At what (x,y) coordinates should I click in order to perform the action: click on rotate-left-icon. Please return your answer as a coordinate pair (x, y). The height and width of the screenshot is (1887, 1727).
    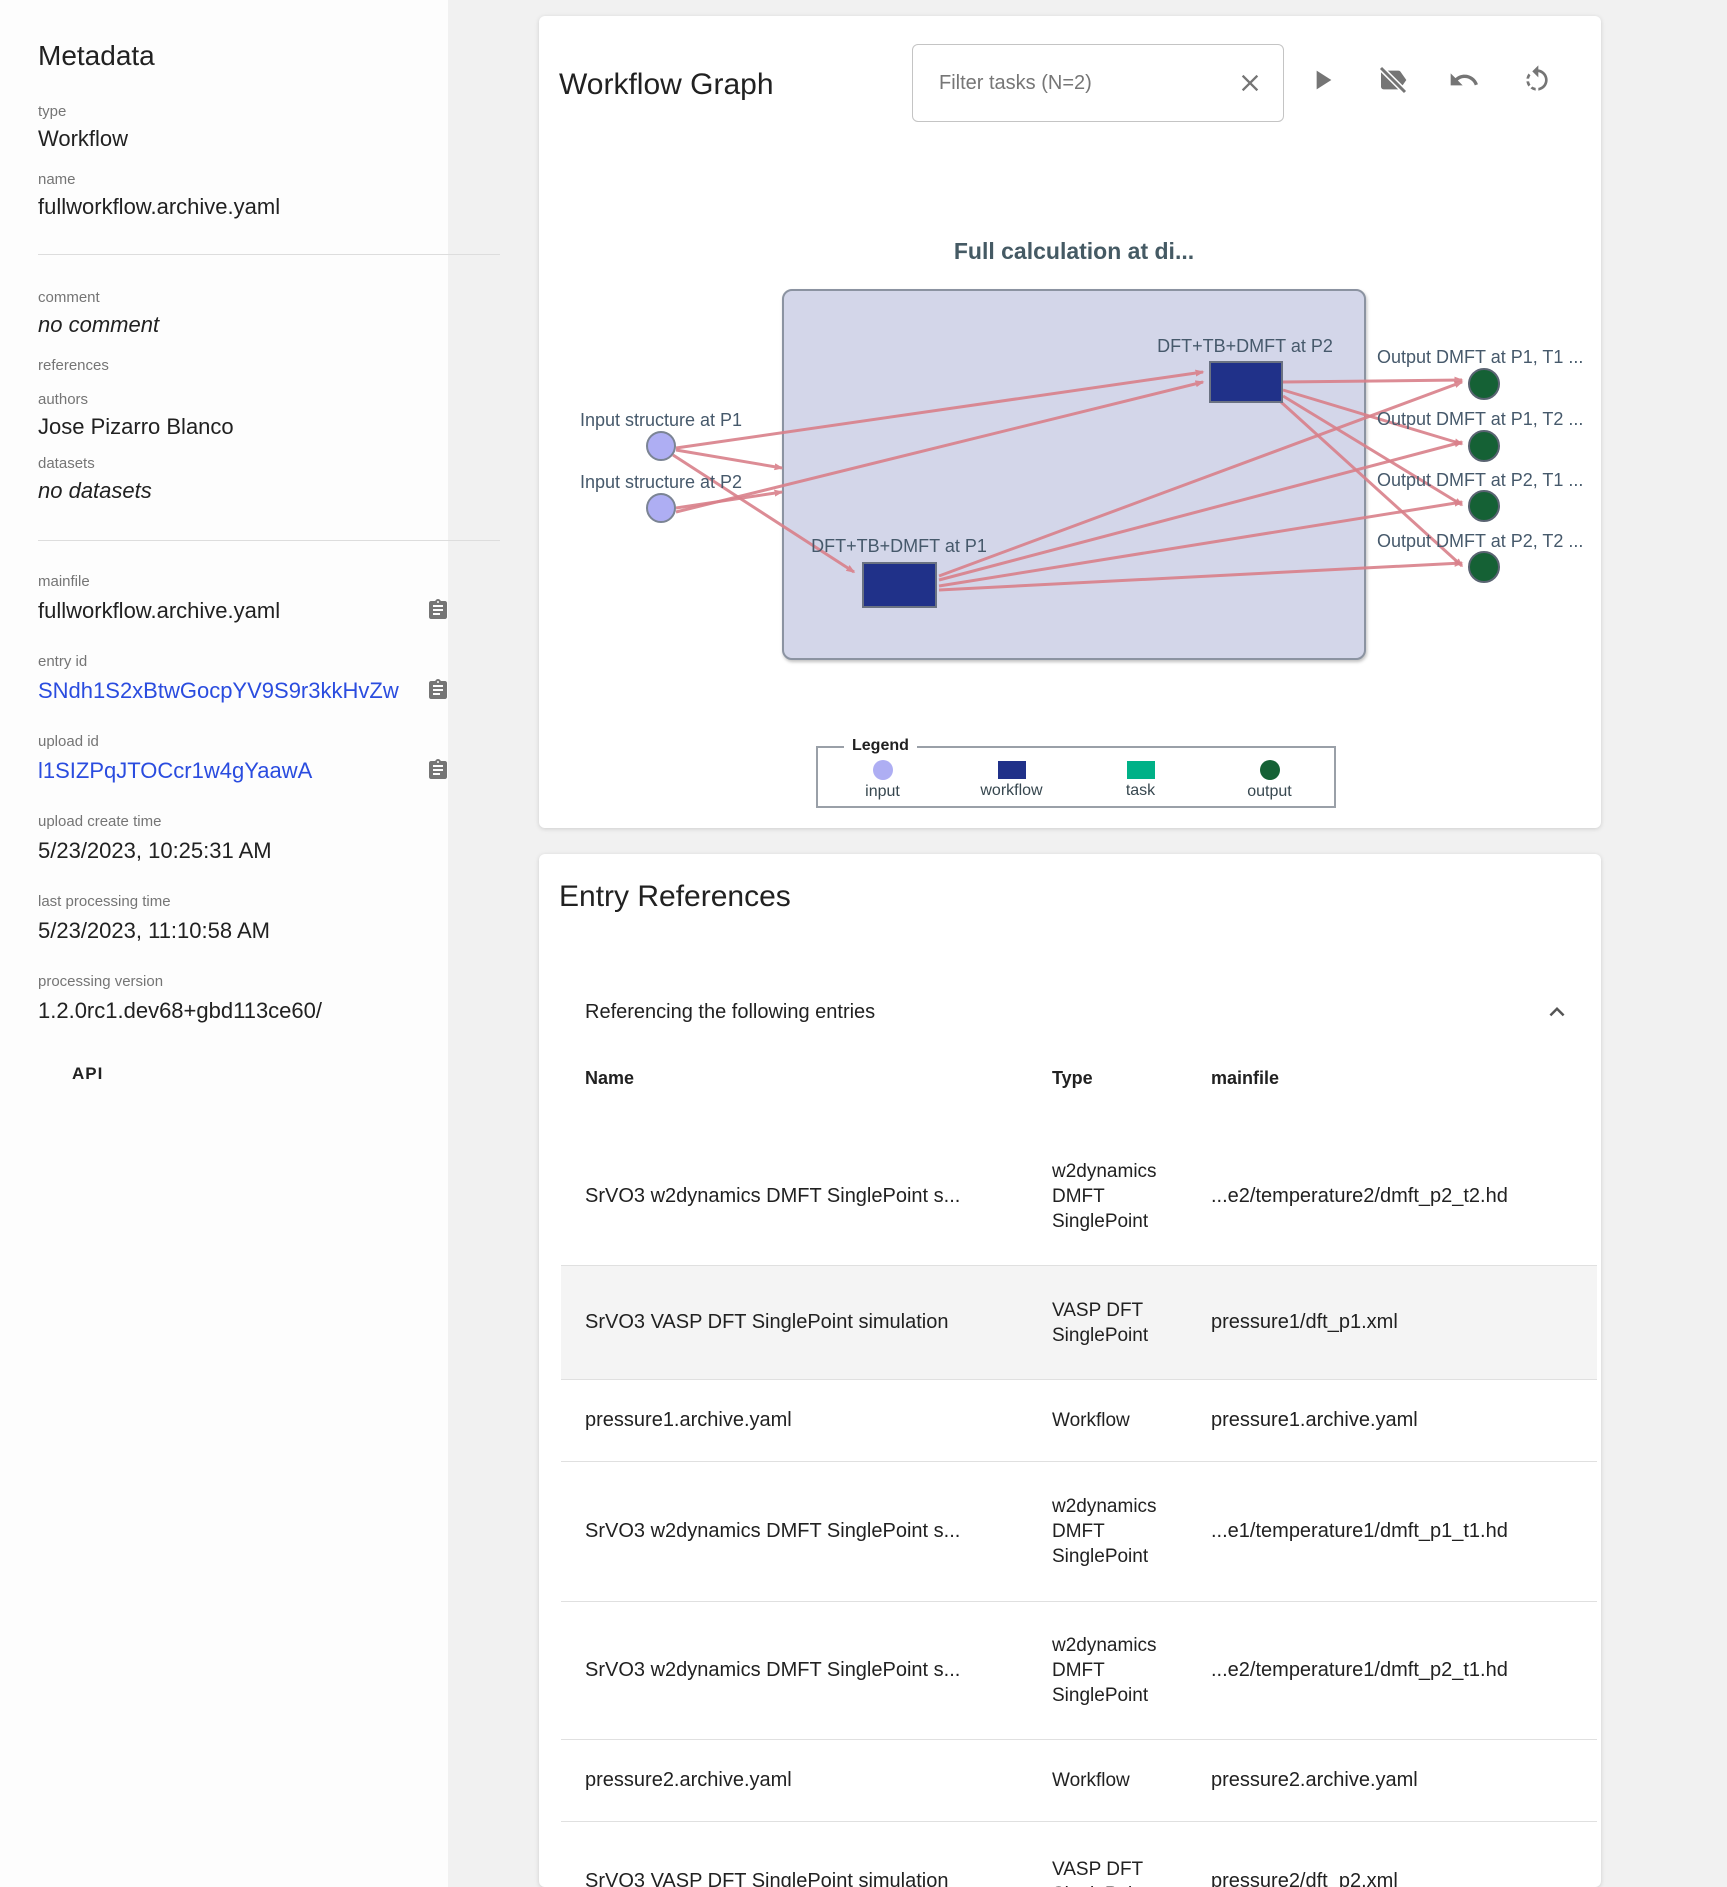
    Looking at the image, I should click on (1537, 78).